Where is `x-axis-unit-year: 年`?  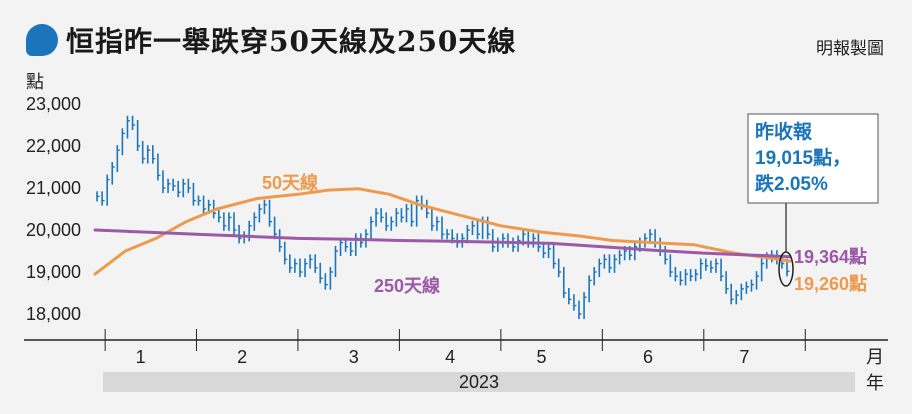
x-axis-unit-year: 年 is located at coordinates (875, 383).